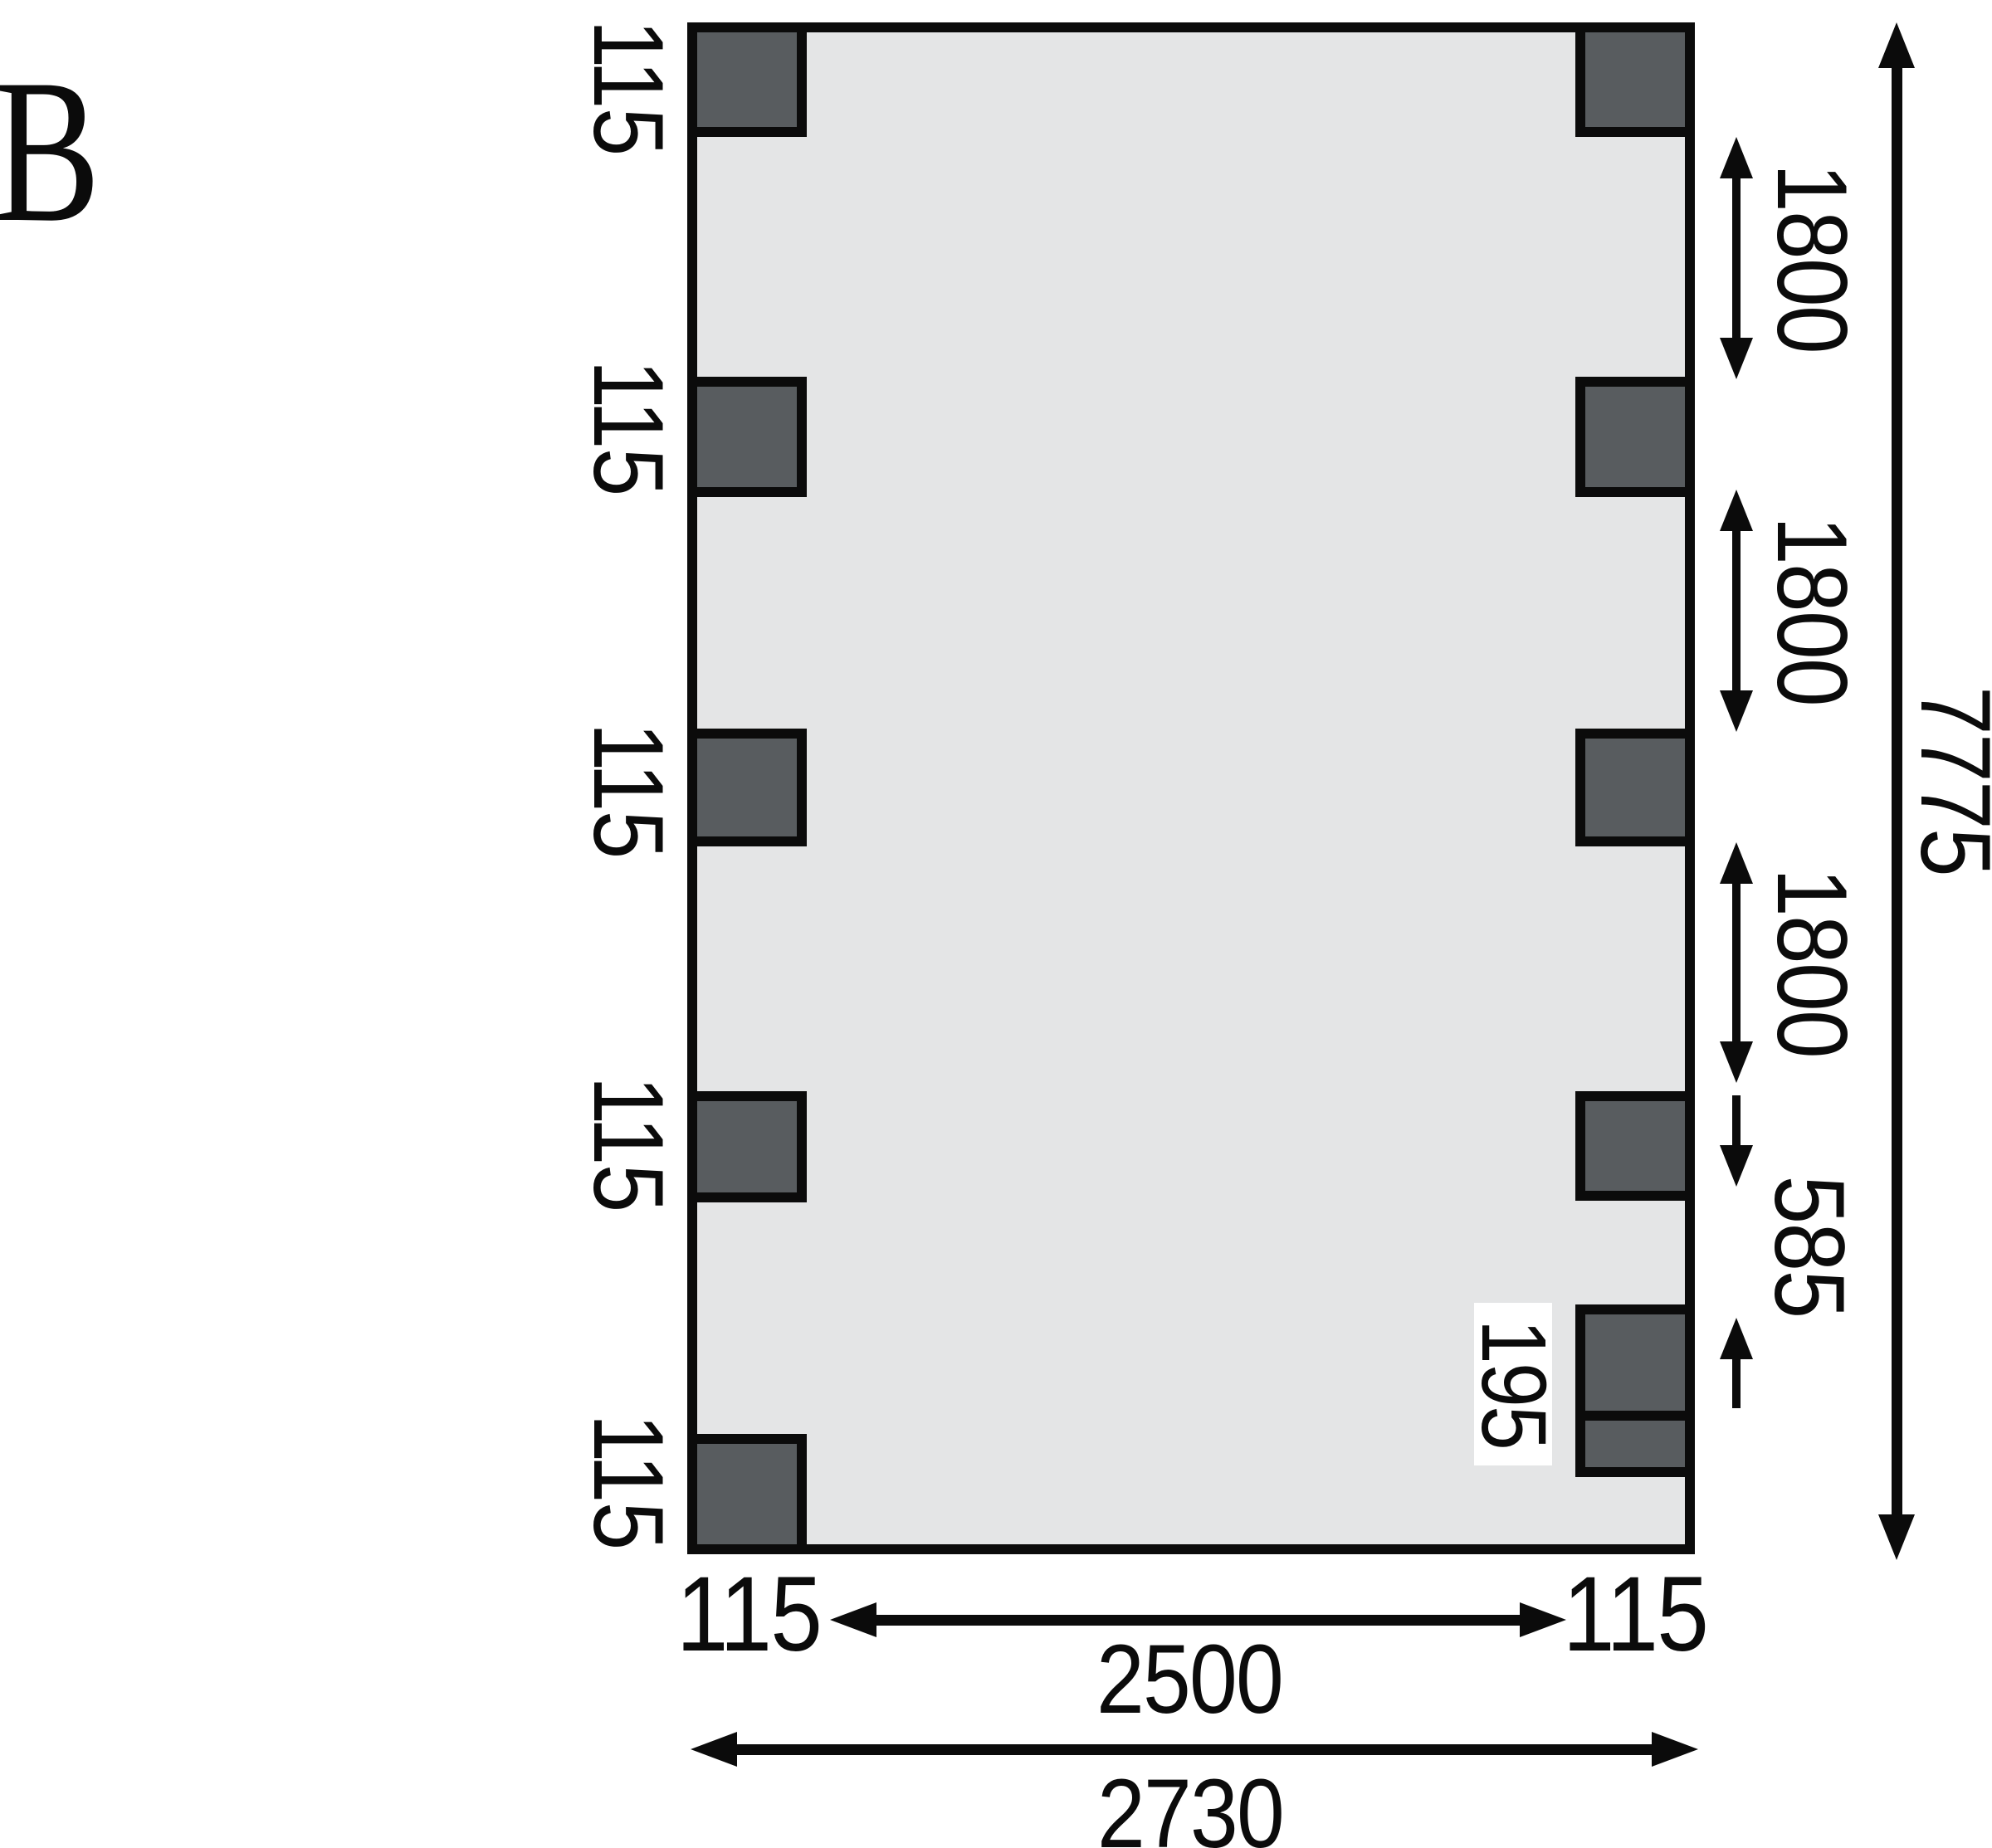  What do you see at coordinates (1896, 1537) in the screenshot?
I see `arrow-overall-height-head-bottom` at bounding box center [1896, 1537].